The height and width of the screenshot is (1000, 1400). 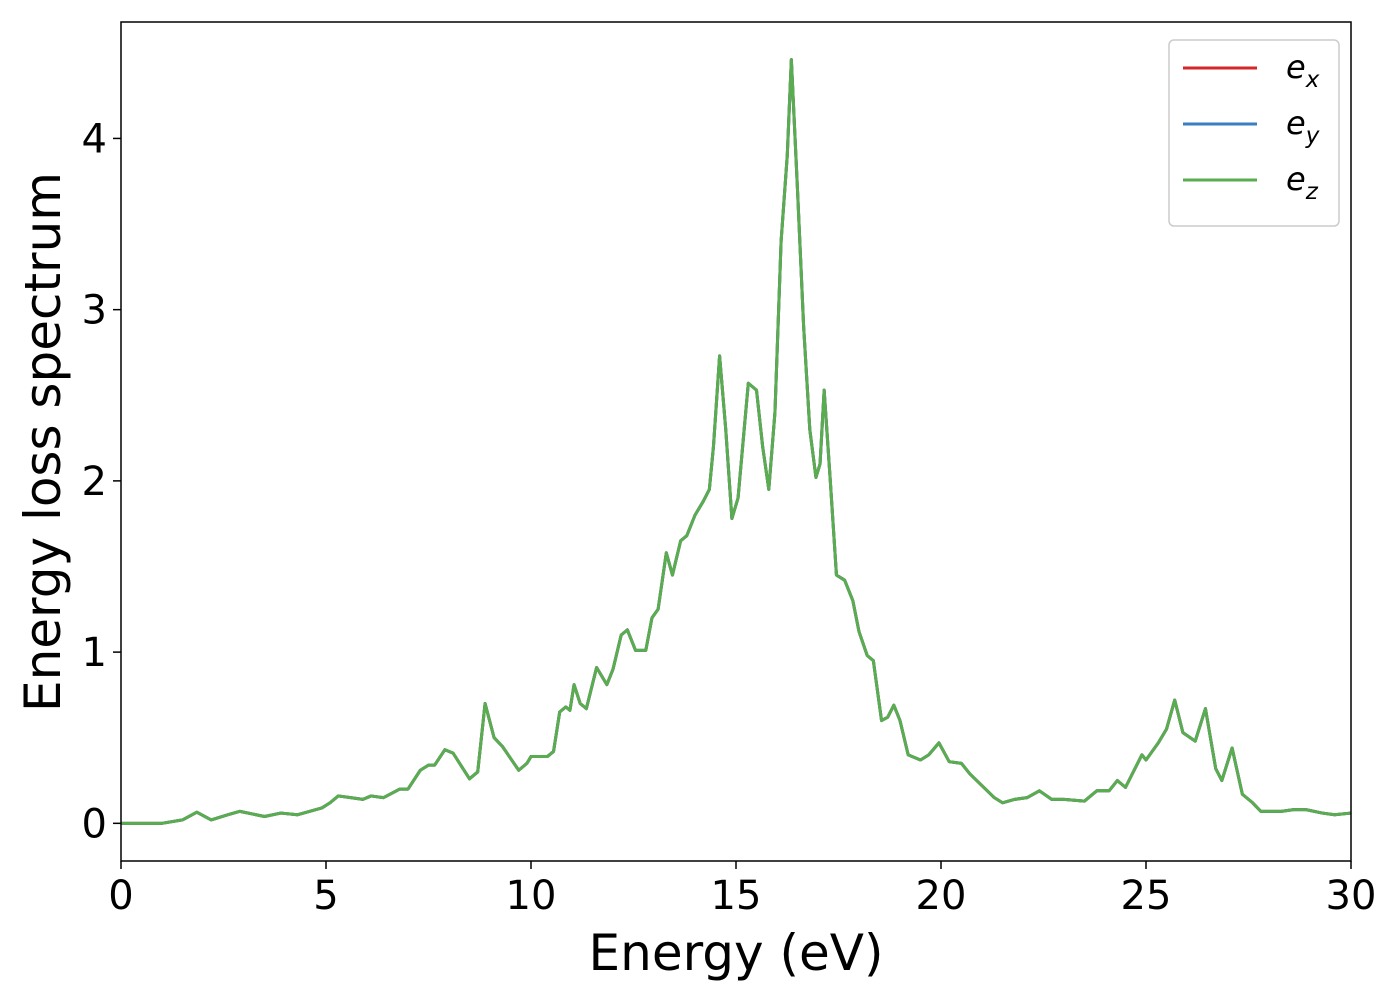 I want to click on legend-label: ey, so click(x=1303, y=126).